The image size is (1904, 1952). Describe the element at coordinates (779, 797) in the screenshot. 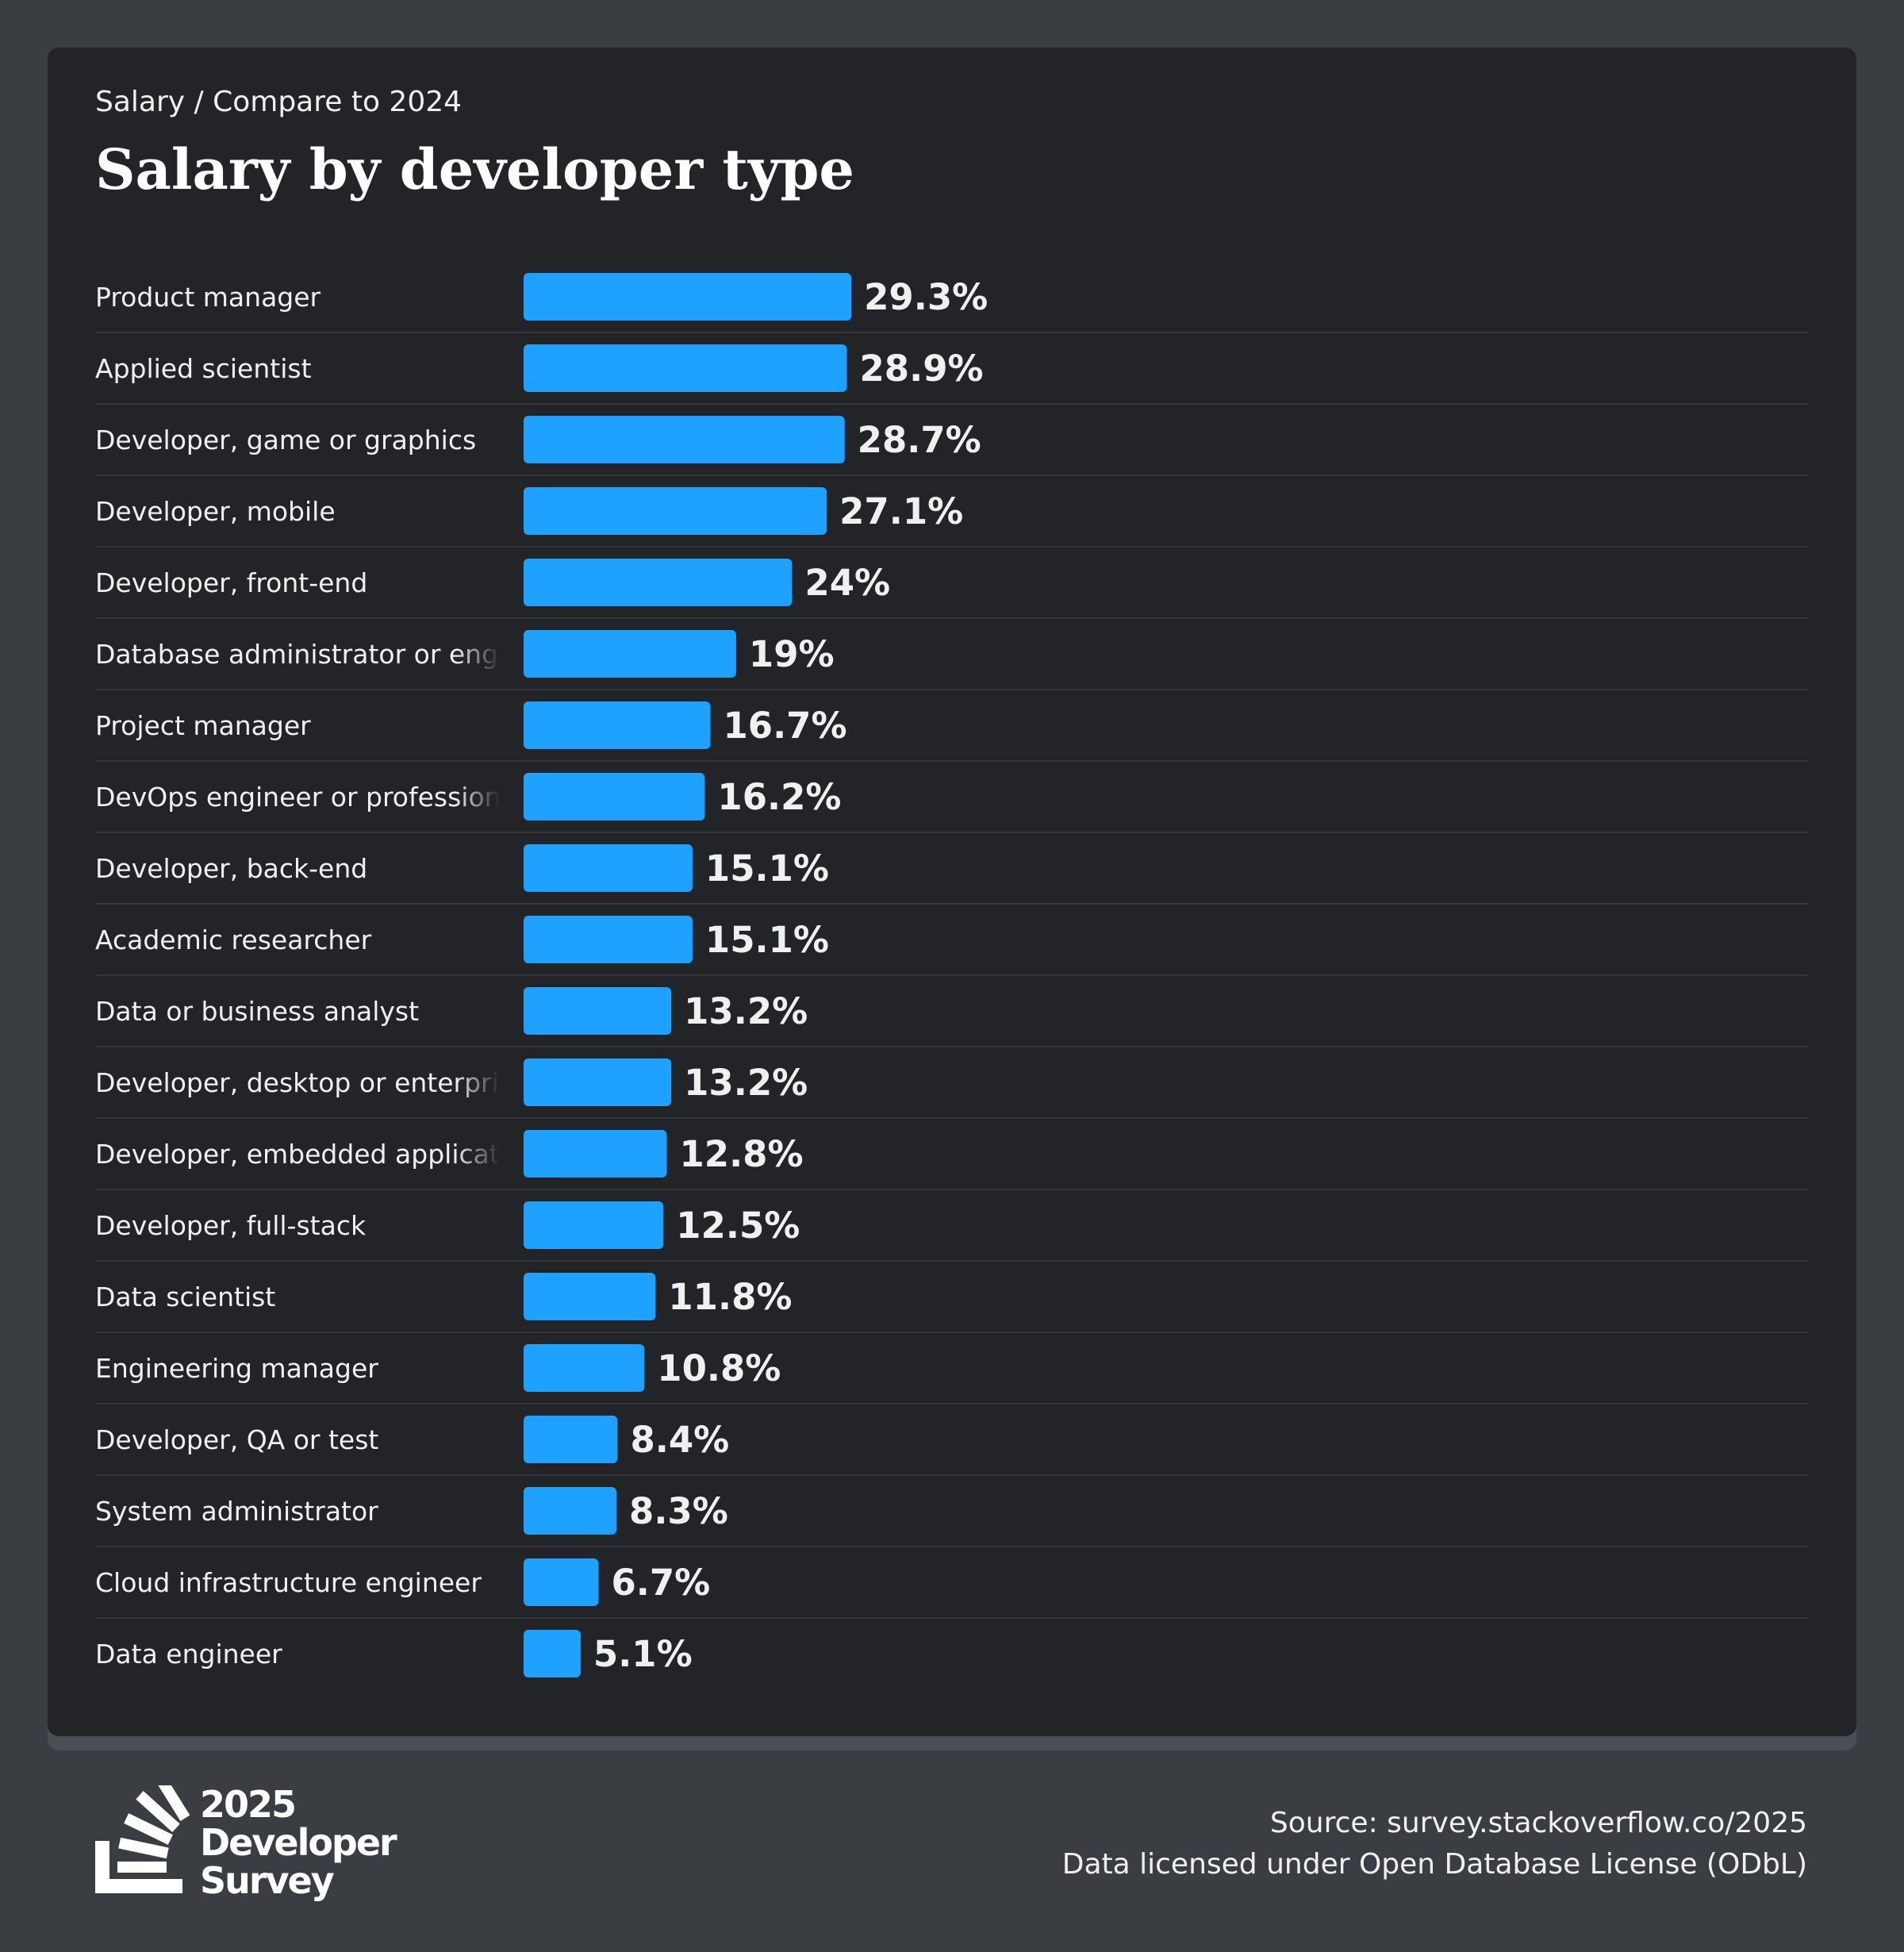

I see `value-label: 16.2%` at that location.